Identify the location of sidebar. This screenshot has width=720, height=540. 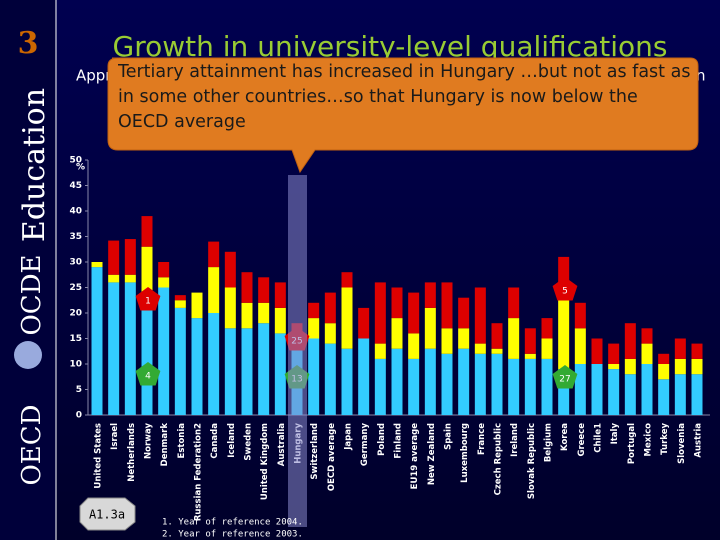
(28, 270).